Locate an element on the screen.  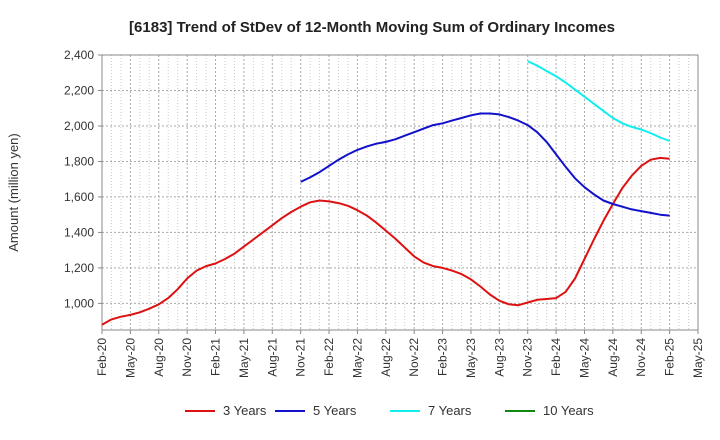
x-tick-label: Nov-24 is located at coordinates (641, 357).